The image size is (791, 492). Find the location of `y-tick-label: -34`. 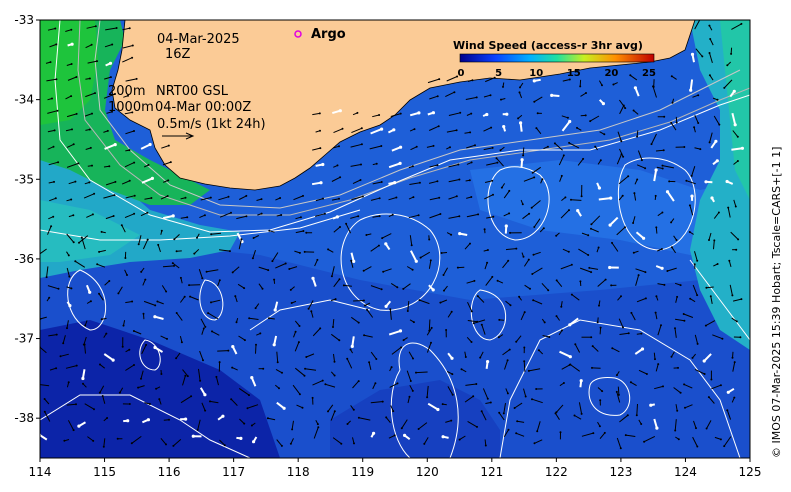

y-tick-label: -34 is located at coordinates (24, 100).